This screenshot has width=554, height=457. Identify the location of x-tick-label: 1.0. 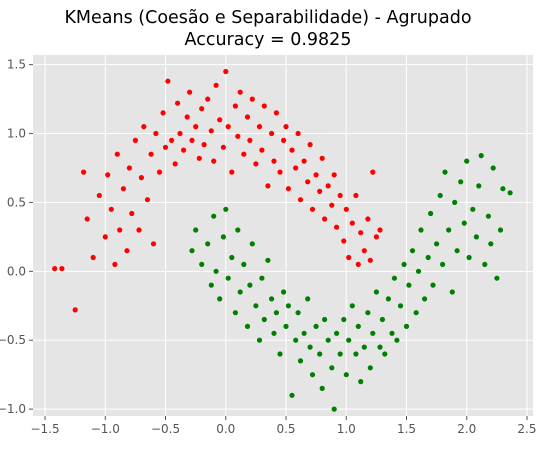
(346, 429).